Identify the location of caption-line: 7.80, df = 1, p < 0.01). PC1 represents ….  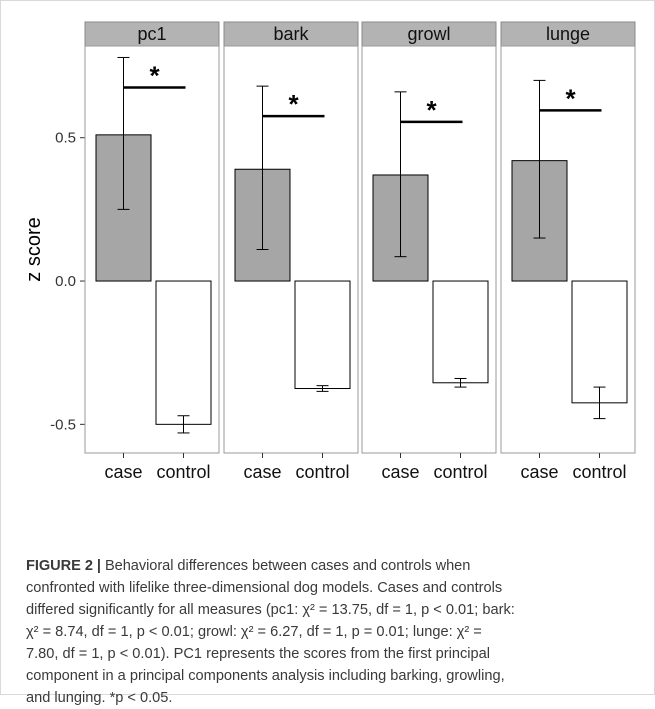
(258, 654).